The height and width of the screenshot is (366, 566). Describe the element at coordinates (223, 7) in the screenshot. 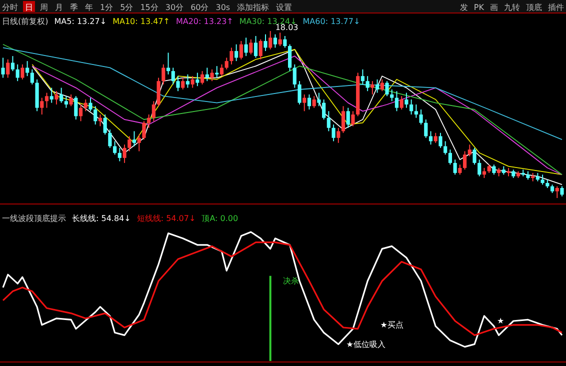

I see `text: 30s` at that location.